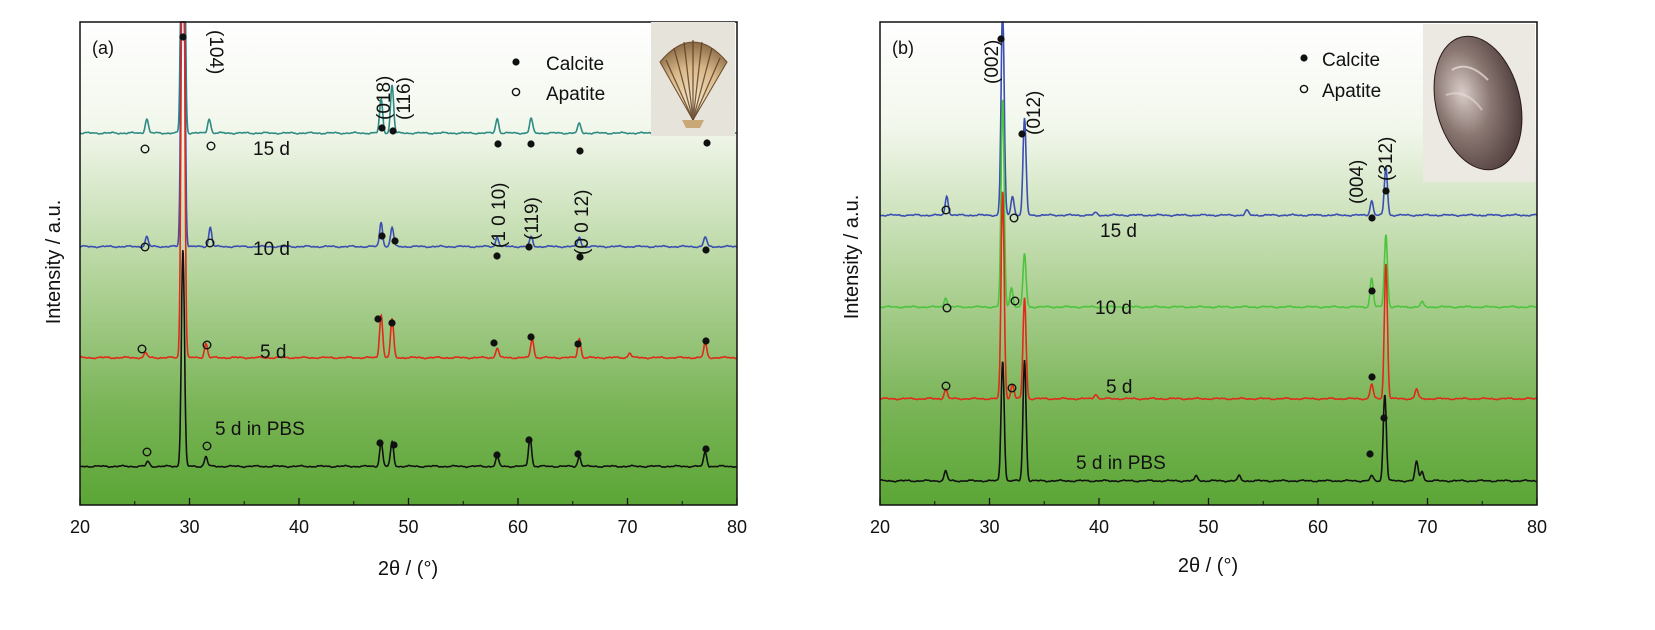 The width and height of the screenshot is (1655, 630). What do you see at coordinates (1113, 308) in the screenshot?
I see `sample-label-10d-b: 10 d` at bounding box center [1113, 308].